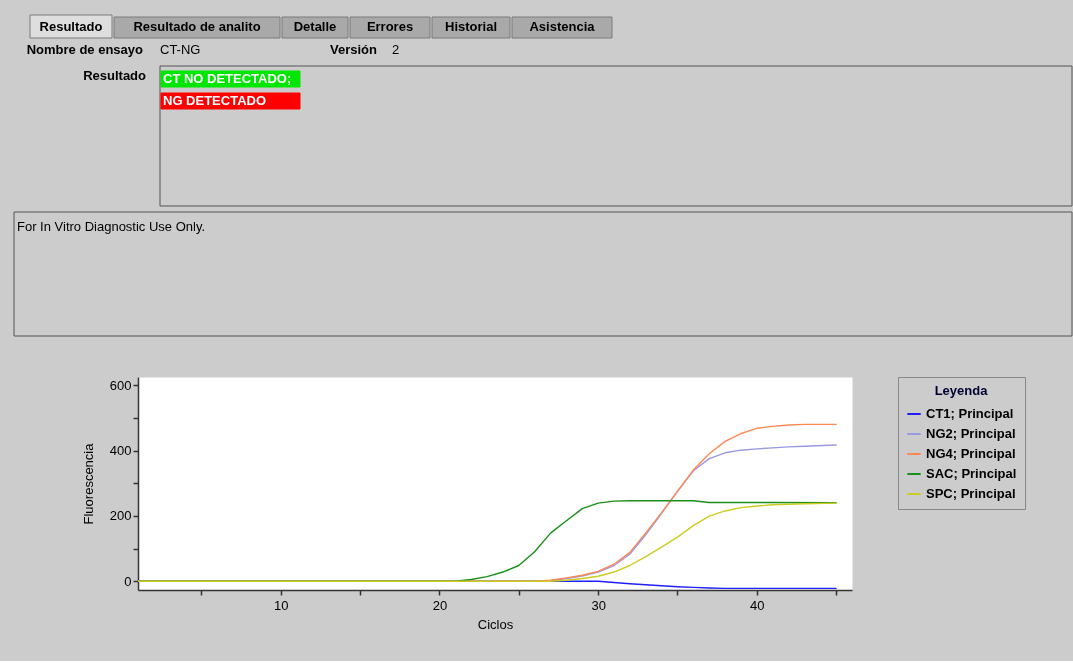  I want to click on legend-label: NG4; Principal, so click(971, 453).